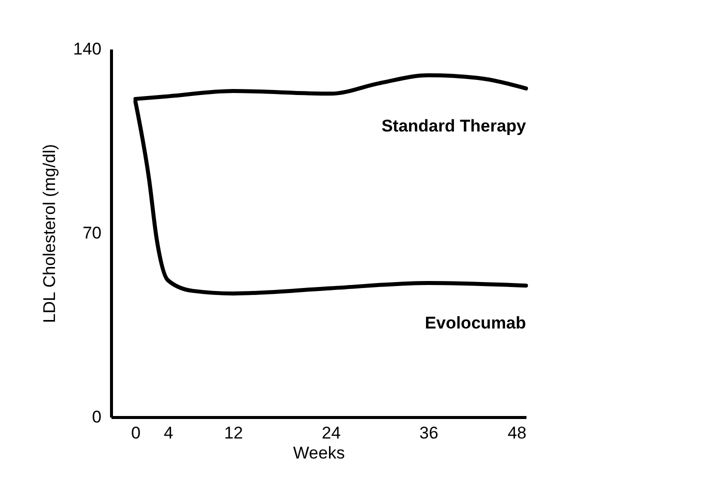 Image resolution: width=709 pixels, height=490 pixels. I want to click on x-tick-label: 36, so click(428, 433).